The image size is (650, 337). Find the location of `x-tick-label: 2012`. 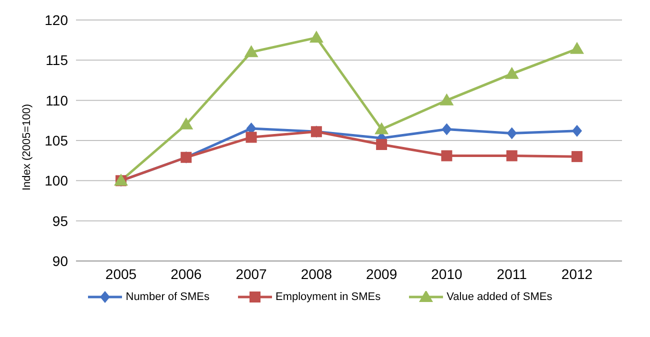

x-tick-label: 2012 is located at coordinates (577, 274).